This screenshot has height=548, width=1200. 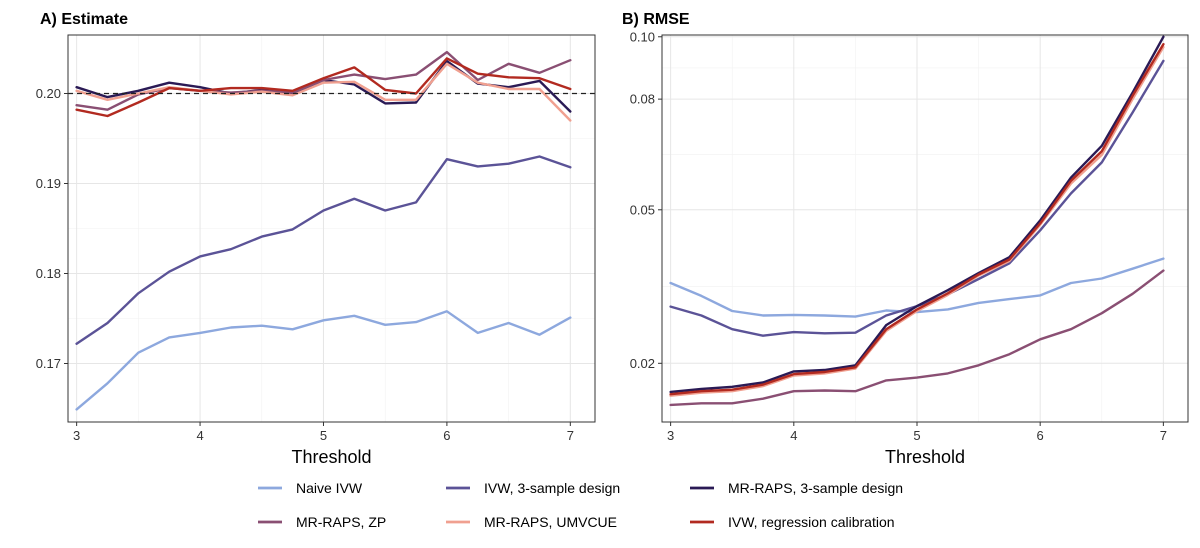 I want to click on y-tick-label: 0.18, so click(x=48, y=273).